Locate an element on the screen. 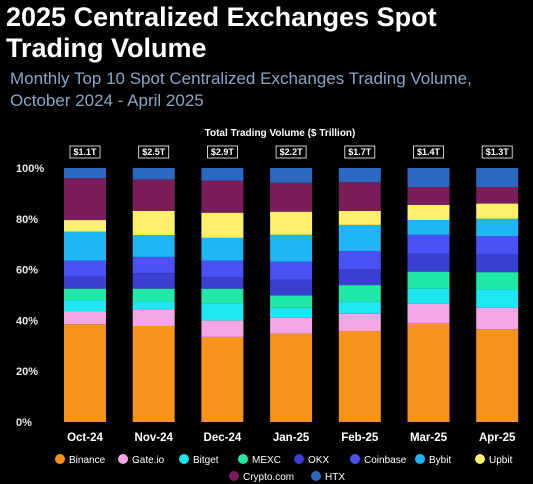 Image resolution: width=533 pixels, height=484 pixels. total-label: $2.2T is located at coordinates (292, 152).